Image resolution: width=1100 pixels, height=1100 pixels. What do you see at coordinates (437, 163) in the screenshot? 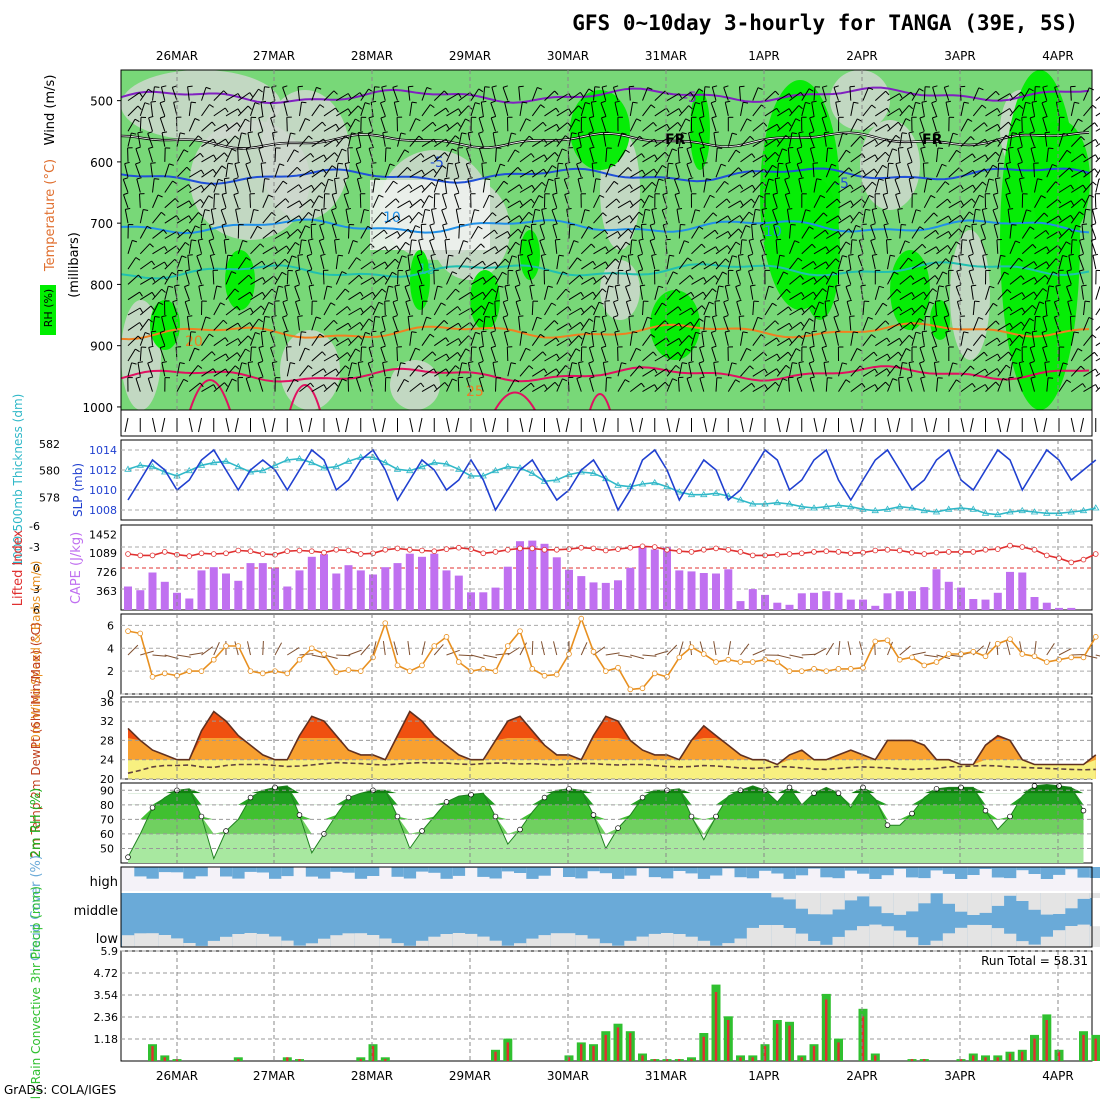
I see `contour-label: -5` at bounding box center [437, 163].